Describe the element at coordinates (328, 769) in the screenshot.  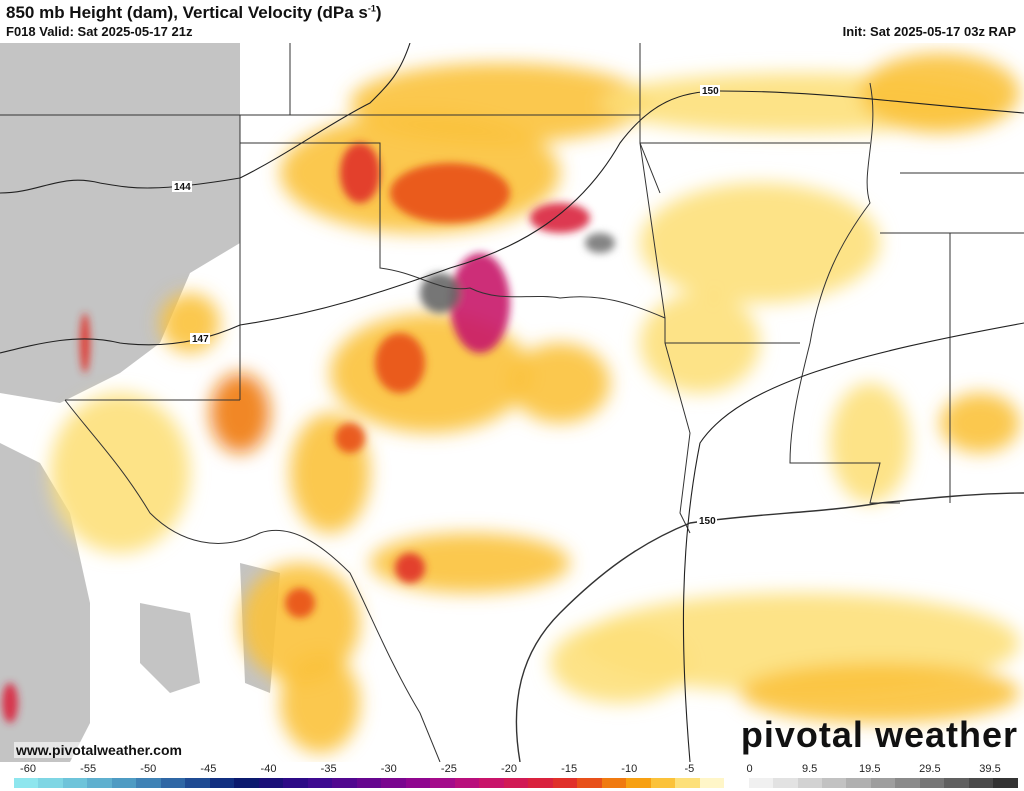
I see `colorbar-tick-label: -35` at that location.